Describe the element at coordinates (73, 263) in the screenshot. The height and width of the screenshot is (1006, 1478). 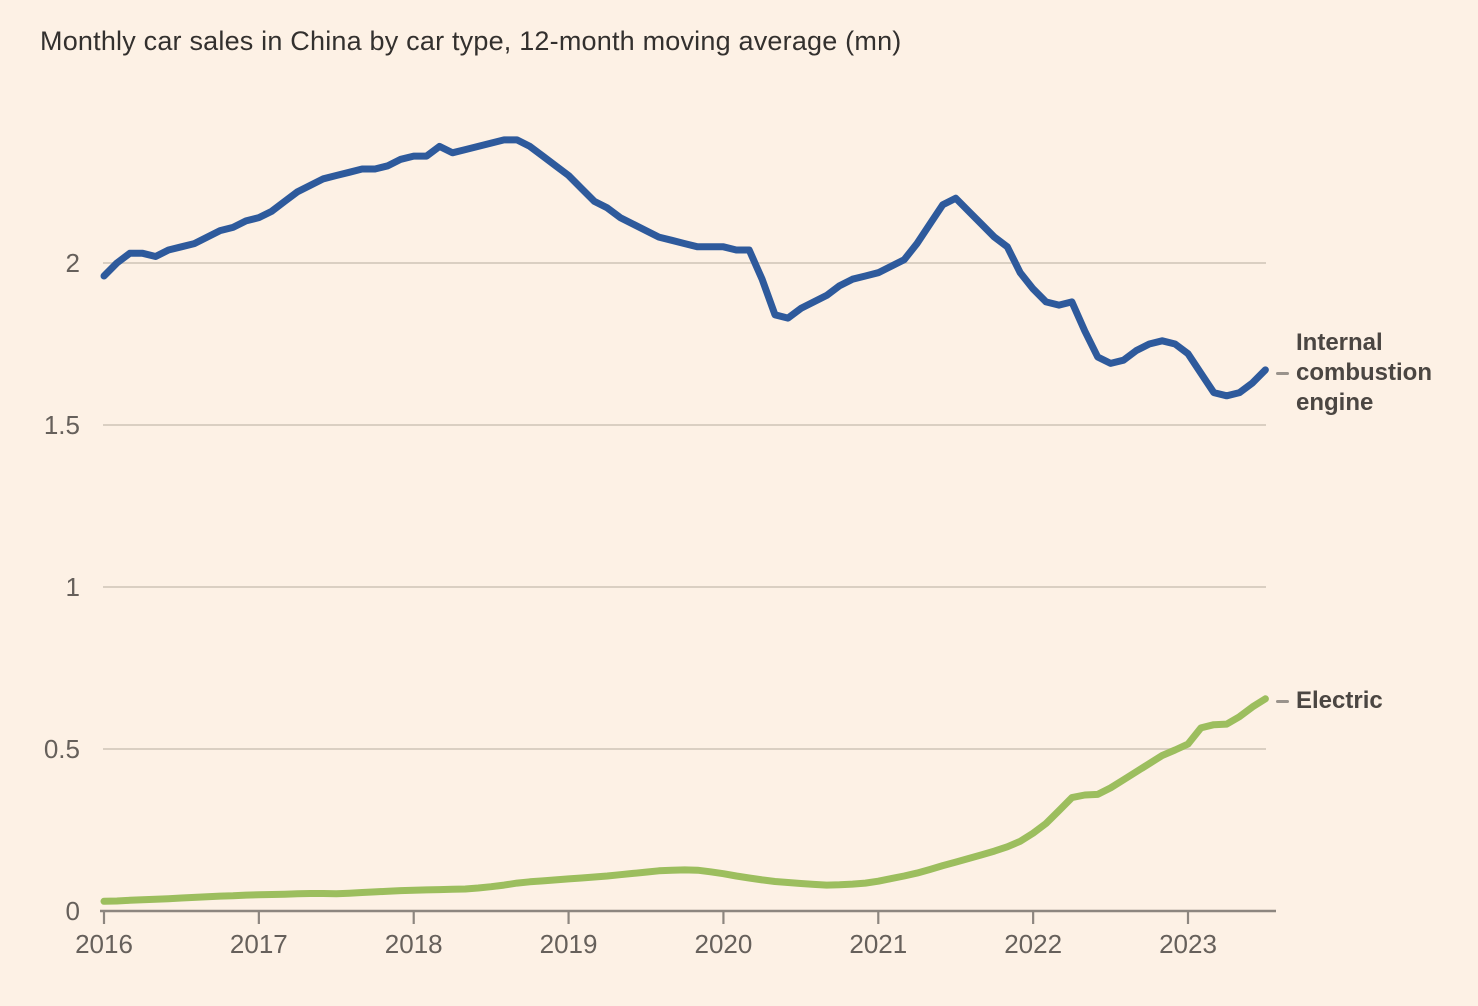
I see `y-tick-label: 2` at that location.